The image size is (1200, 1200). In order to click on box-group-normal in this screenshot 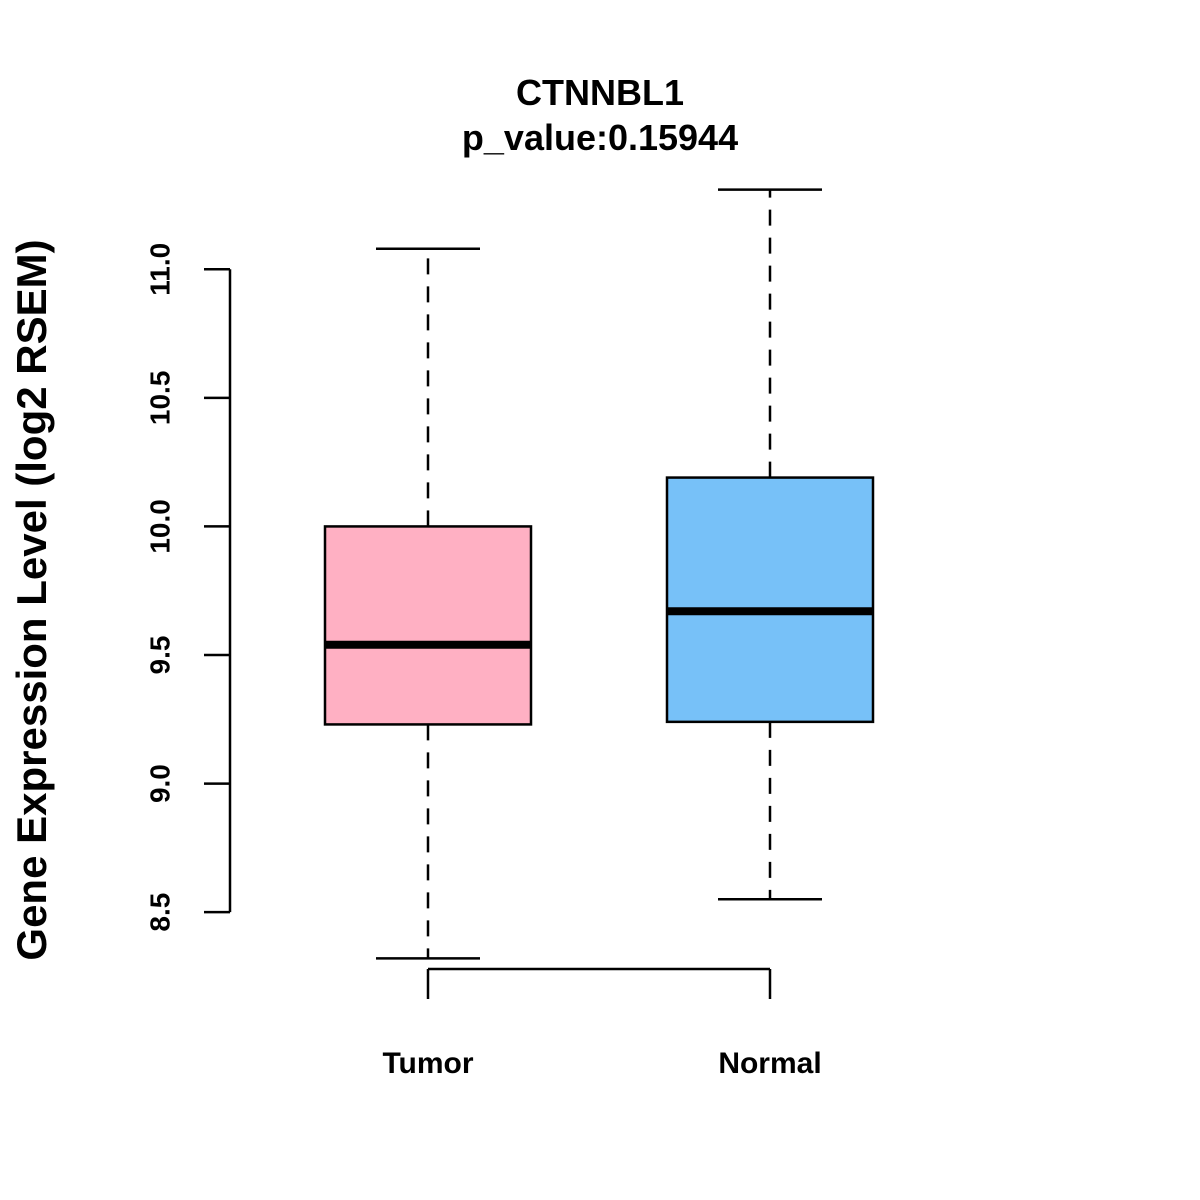, I will do `click(770, 544)`.